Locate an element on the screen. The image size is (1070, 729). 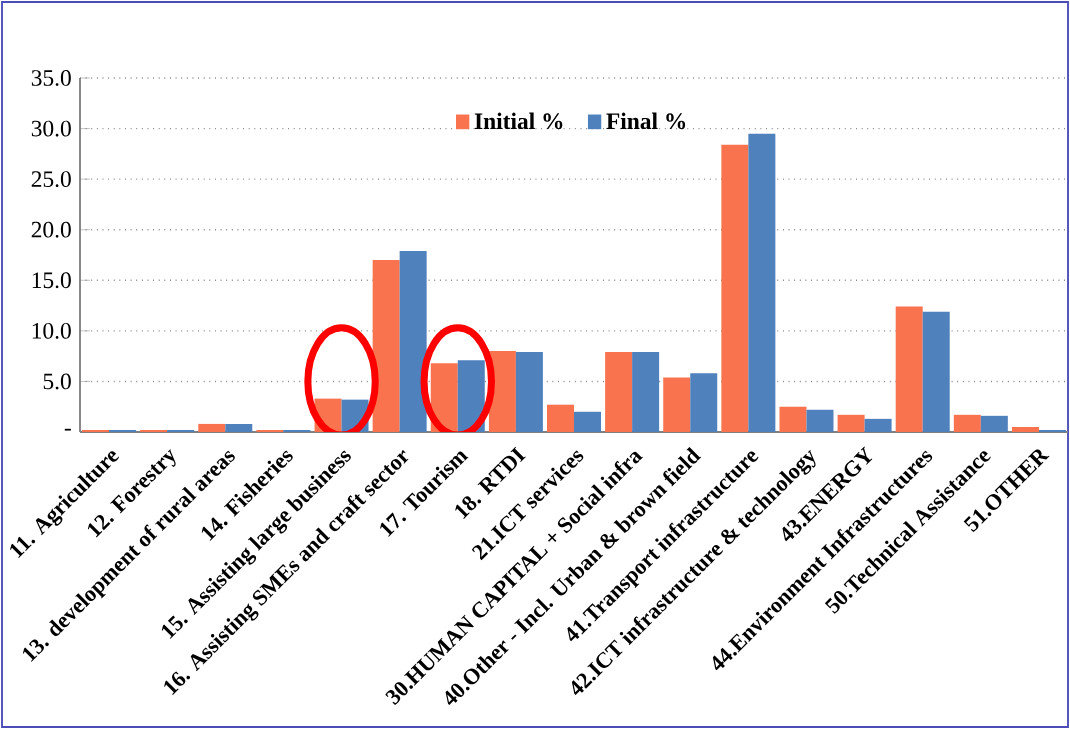
y-tick-label: - is located at coordinates (67, 429).